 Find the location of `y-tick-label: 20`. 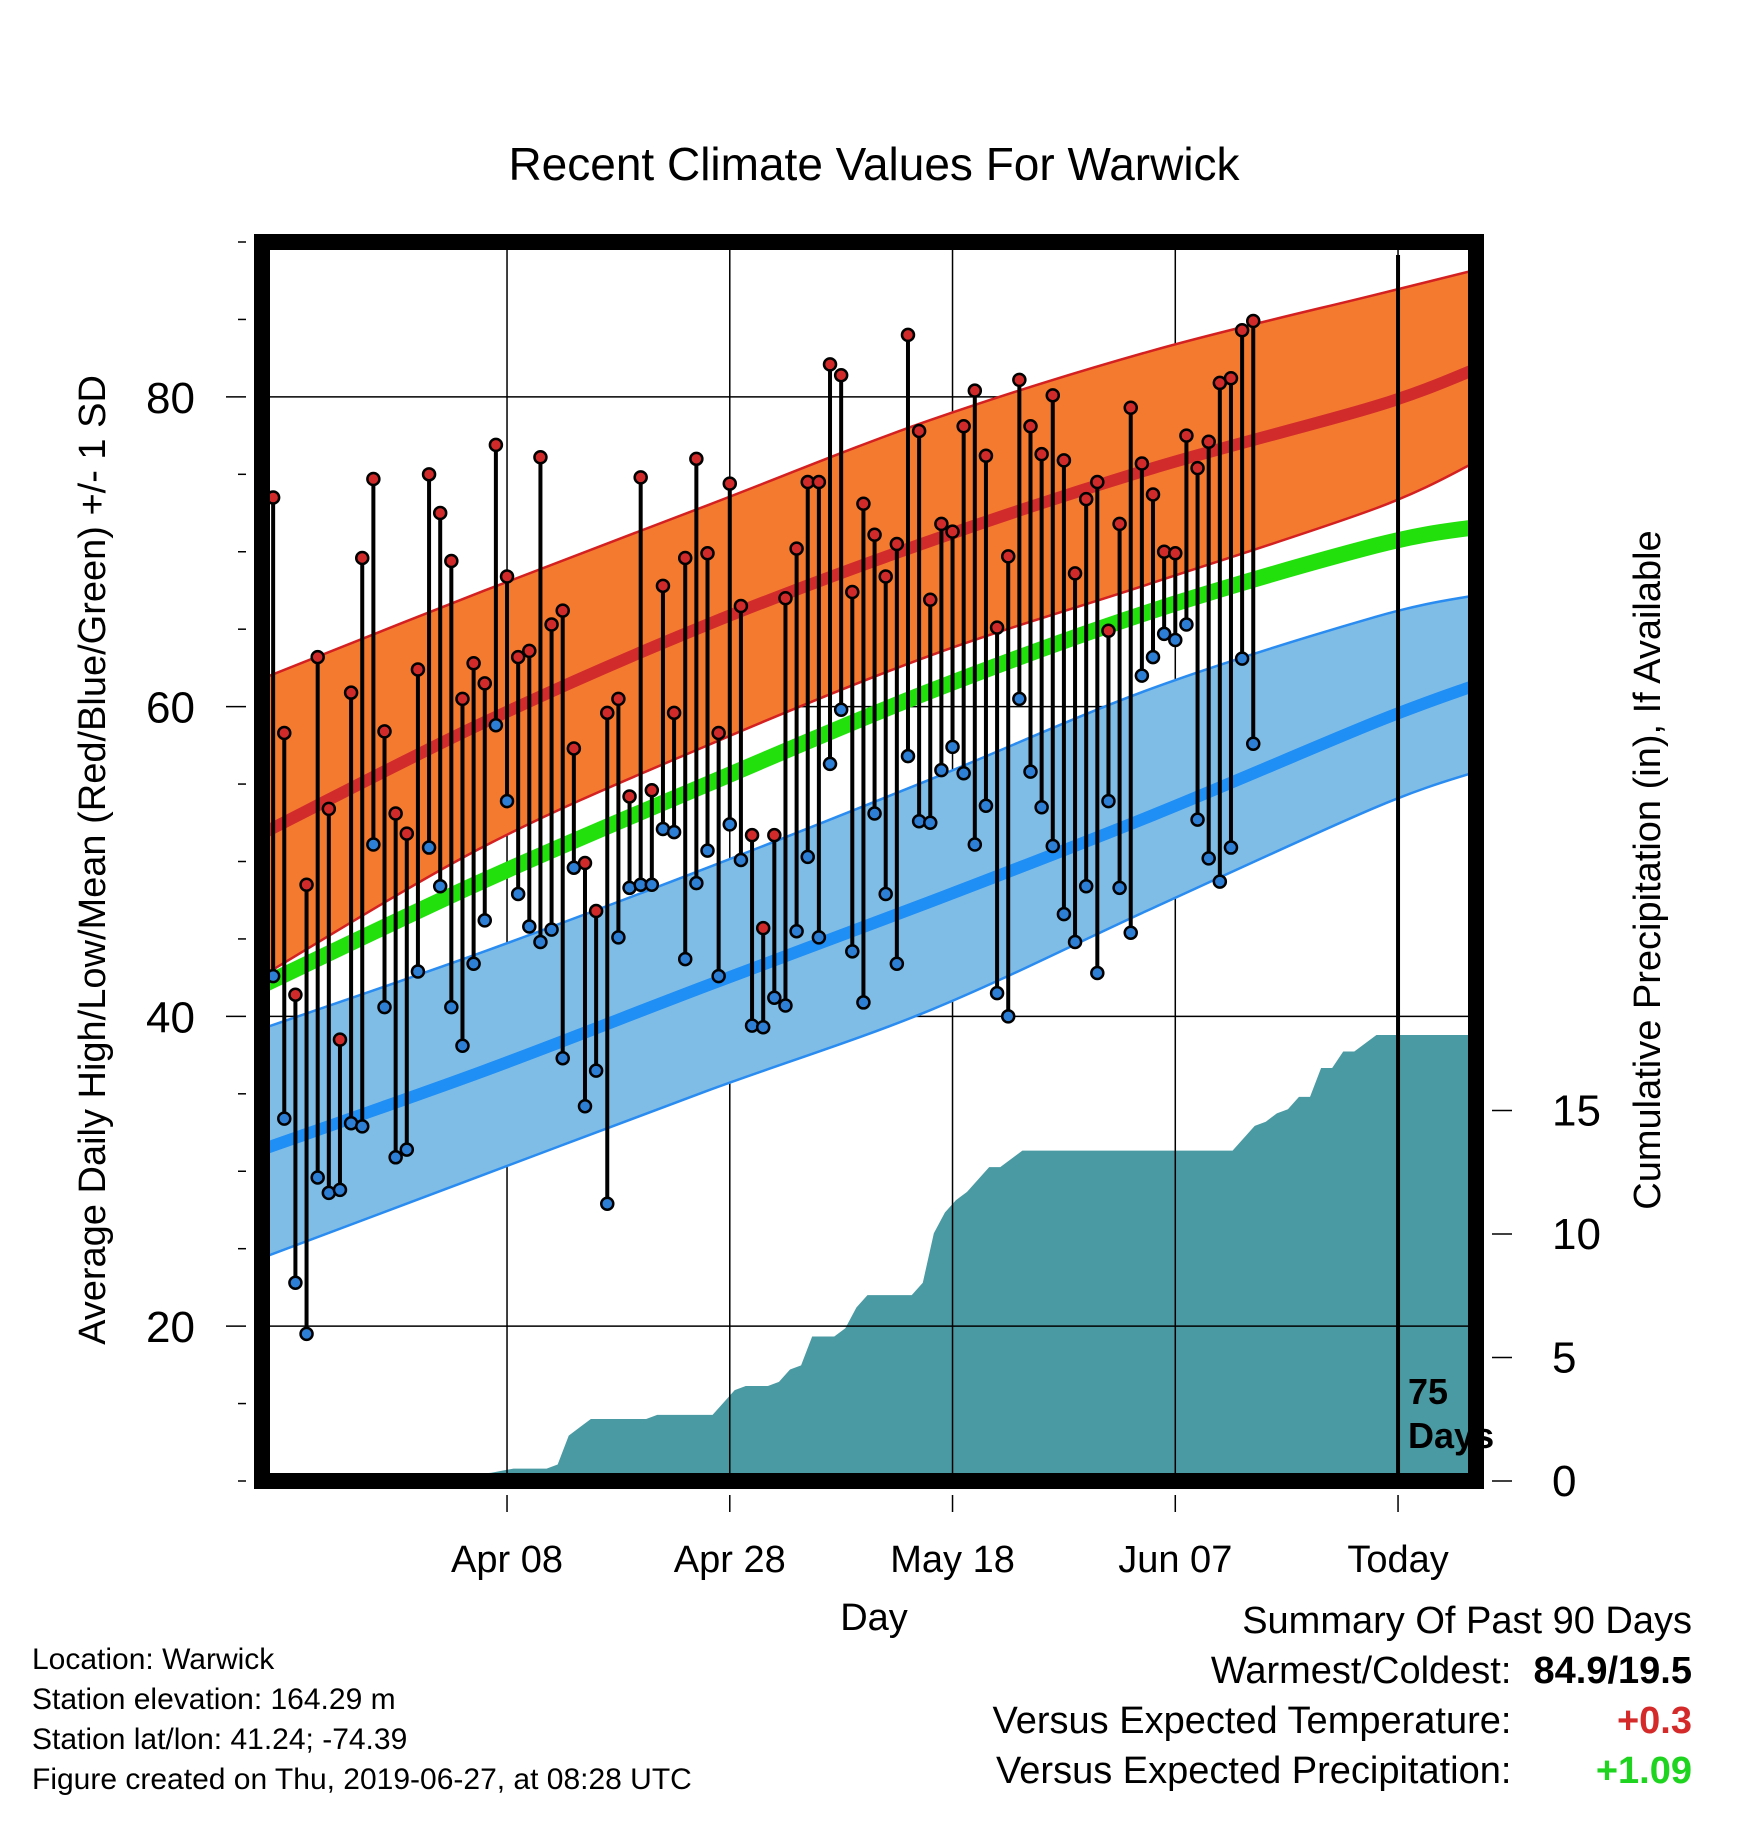

y-tick-label: 20 is located at coordinates (170, 1327).